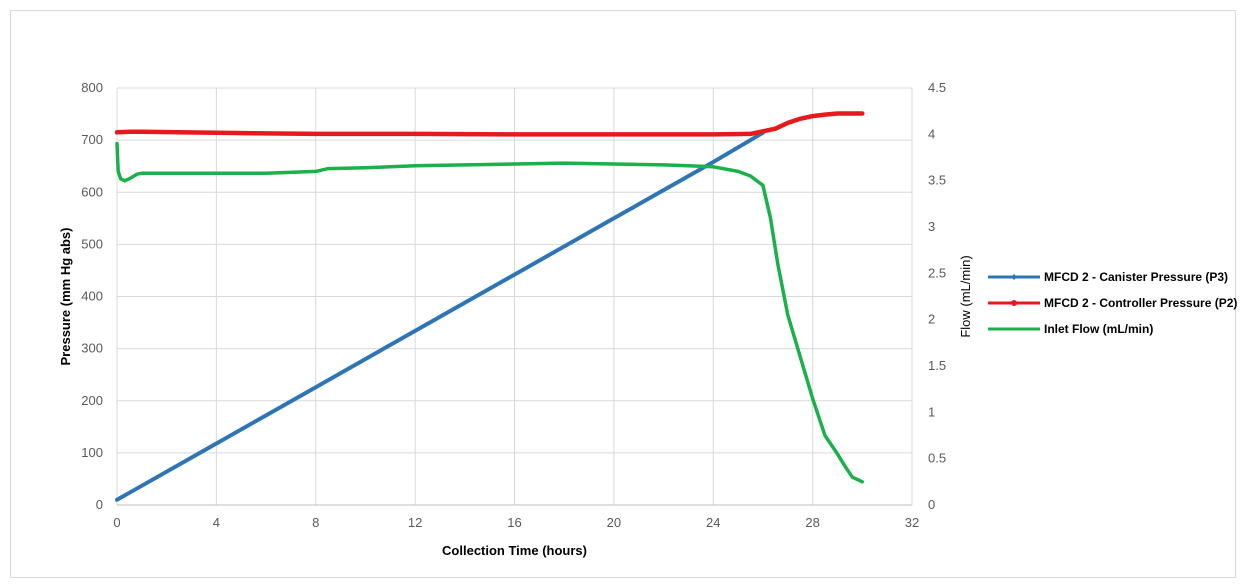  Describe the element at coordinates (812, 522) in the screenshot. I see `x-tick-label: 28` at that location.